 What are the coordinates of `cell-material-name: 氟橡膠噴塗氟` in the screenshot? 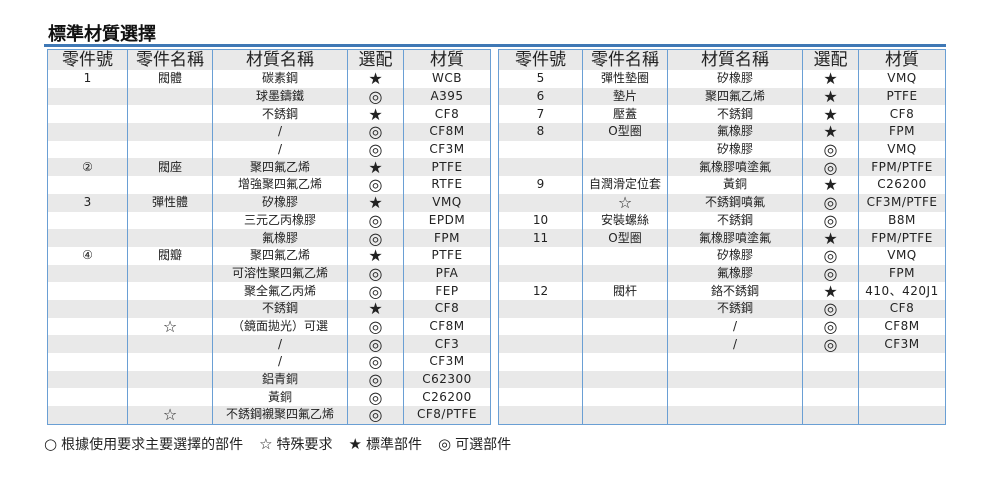 It's located at (735, 167).